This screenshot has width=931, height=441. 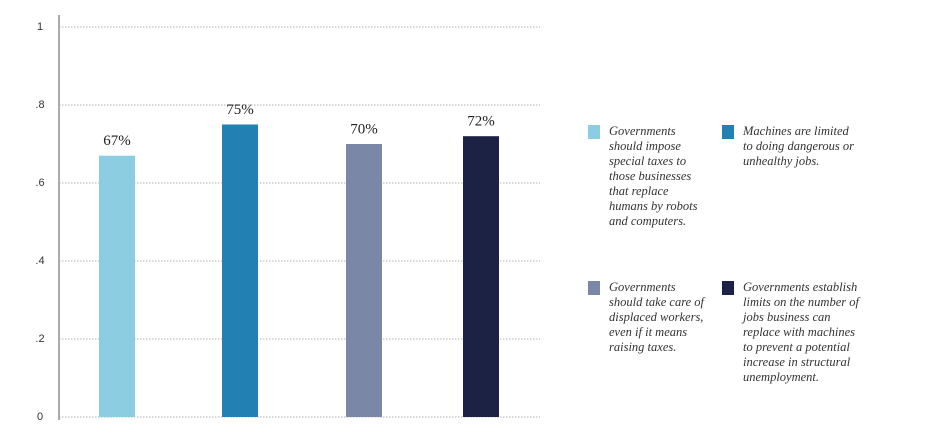 What do you see at coordinates (117, 141) in the screenshot?
I see `value-label: 67%` at bounding box center [117, 141].